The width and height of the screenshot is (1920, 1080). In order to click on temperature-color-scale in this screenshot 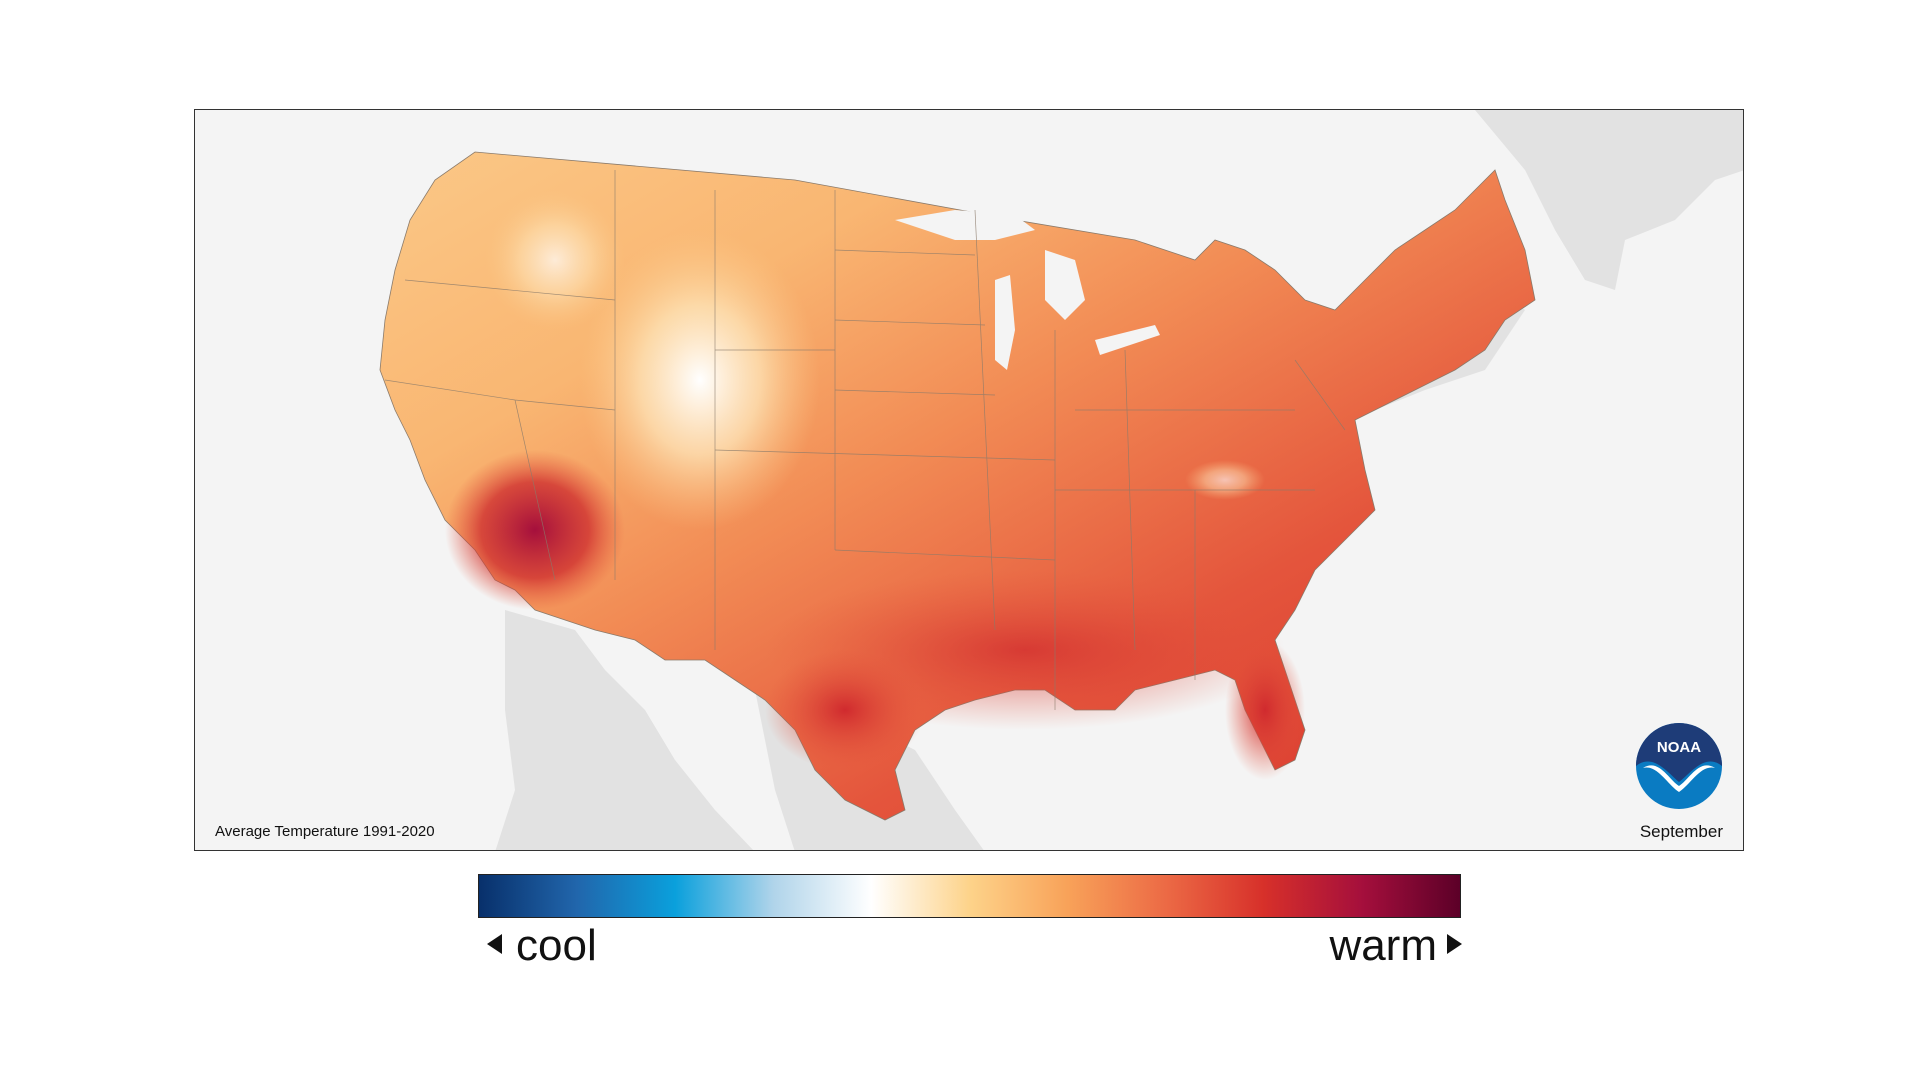, I will do `click(969, 896)`.